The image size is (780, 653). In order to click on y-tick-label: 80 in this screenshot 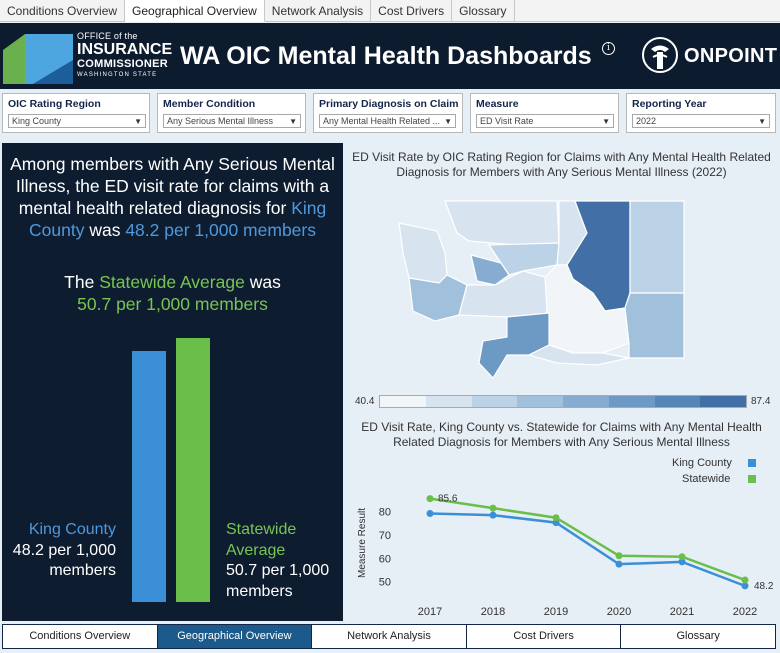, I will do `click(385, 513)`.